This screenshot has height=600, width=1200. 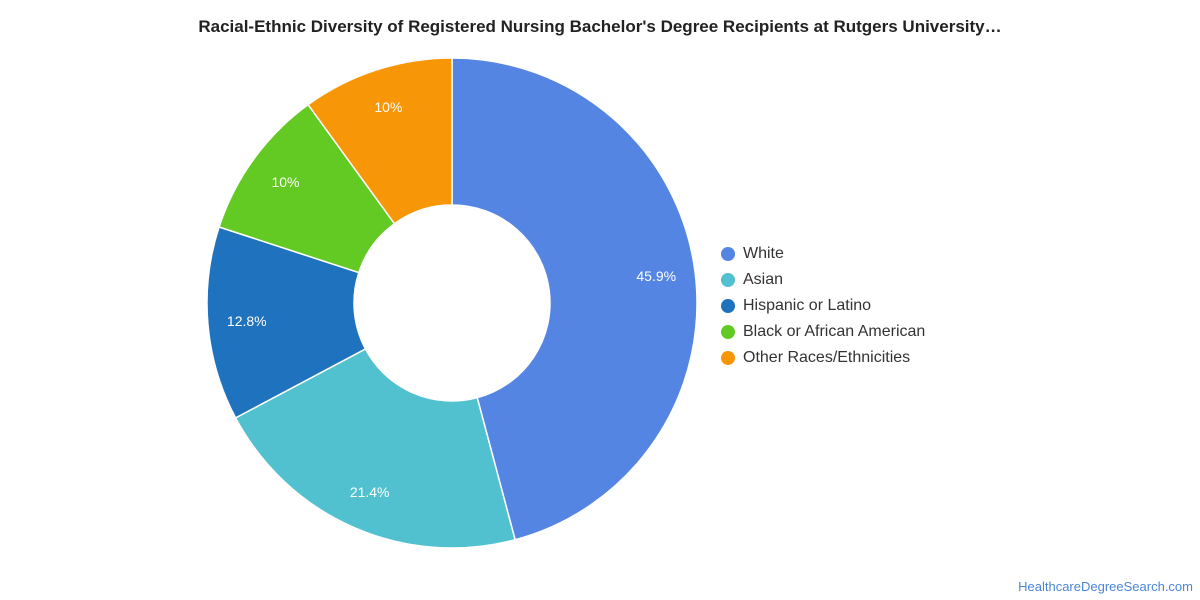 What do you see at coordinates (763, 253) in the screenshot?
I see `legend-label: White` at bounding box center [763, 253].